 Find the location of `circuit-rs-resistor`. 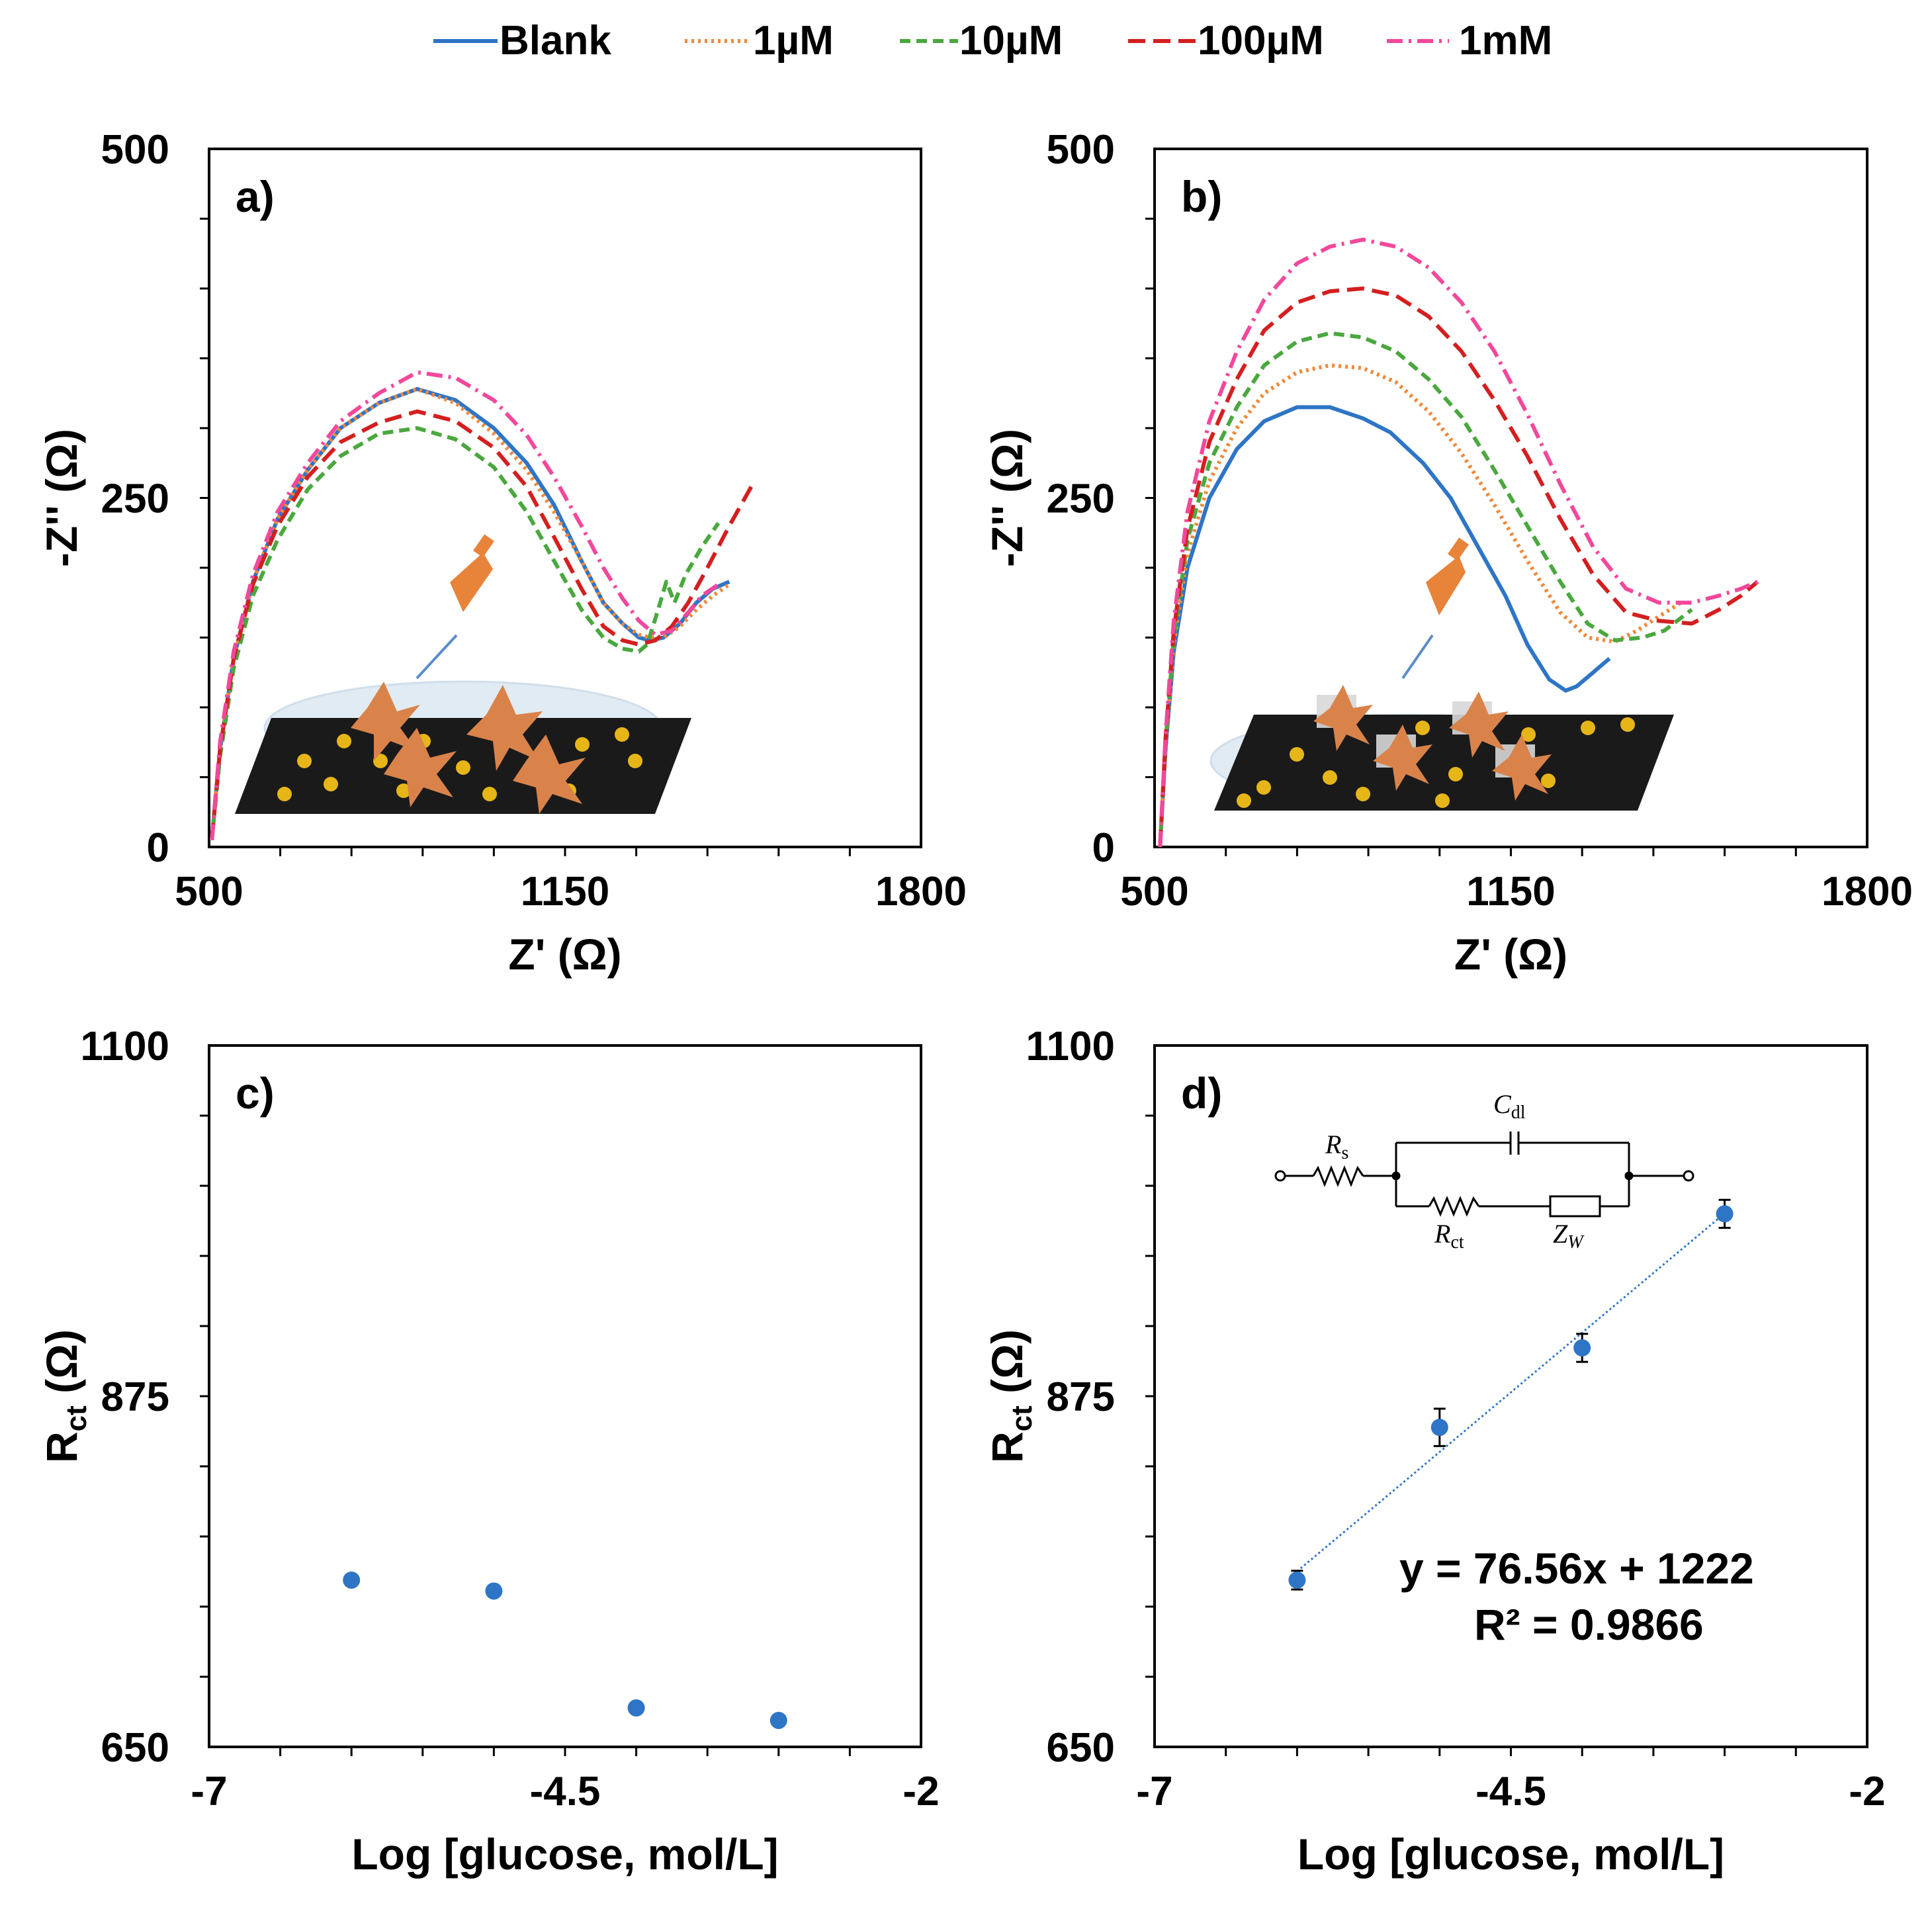

circuit-rs-resistor is located at coordinates (1338, 1176).